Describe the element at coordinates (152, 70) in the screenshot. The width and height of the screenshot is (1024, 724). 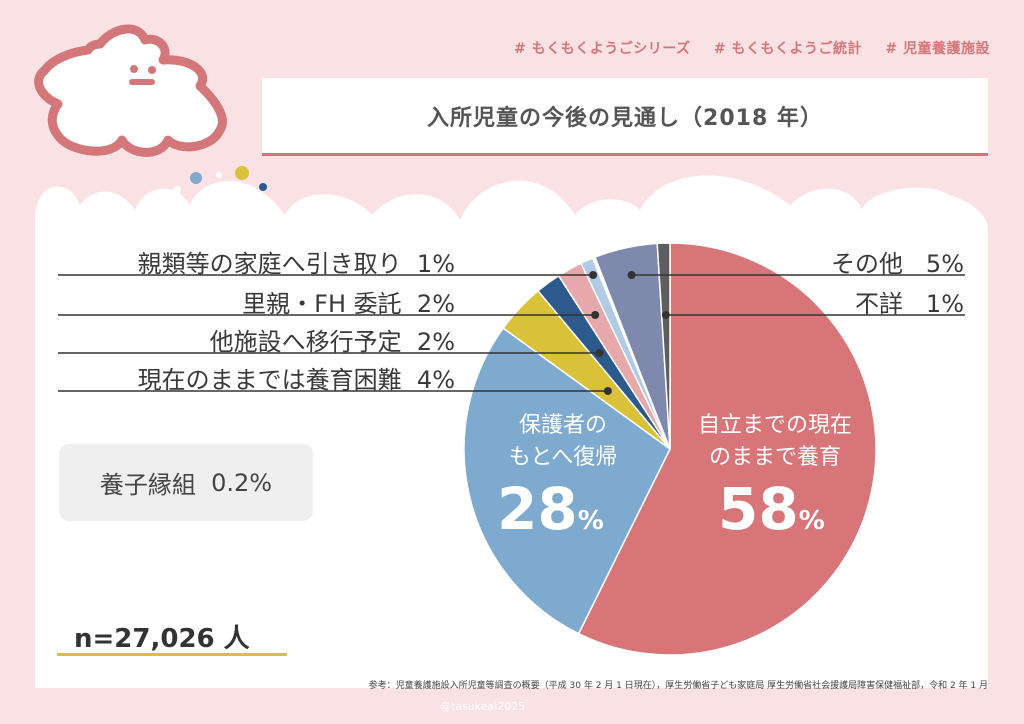
I see `mascot-eye-right` at that location.